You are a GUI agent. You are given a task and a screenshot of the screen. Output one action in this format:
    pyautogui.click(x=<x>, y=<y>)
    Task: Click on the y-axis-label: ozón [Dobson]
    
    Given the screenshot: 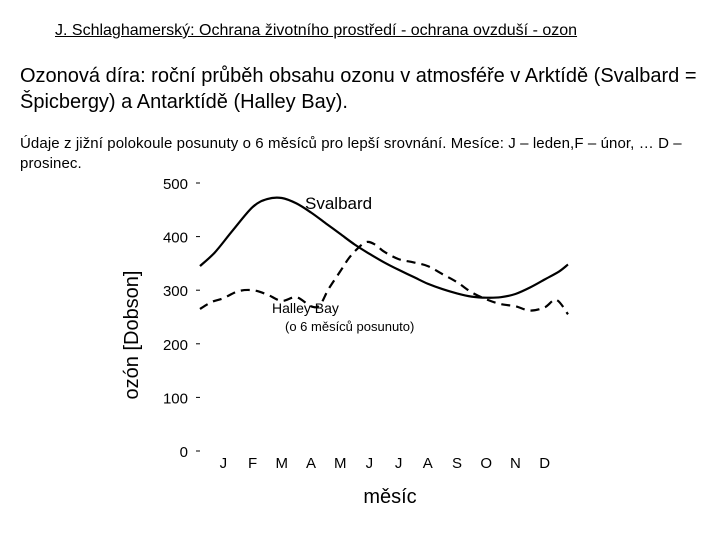 What is the action you would take?
    pyautogui.click(x=132, y=335)
    